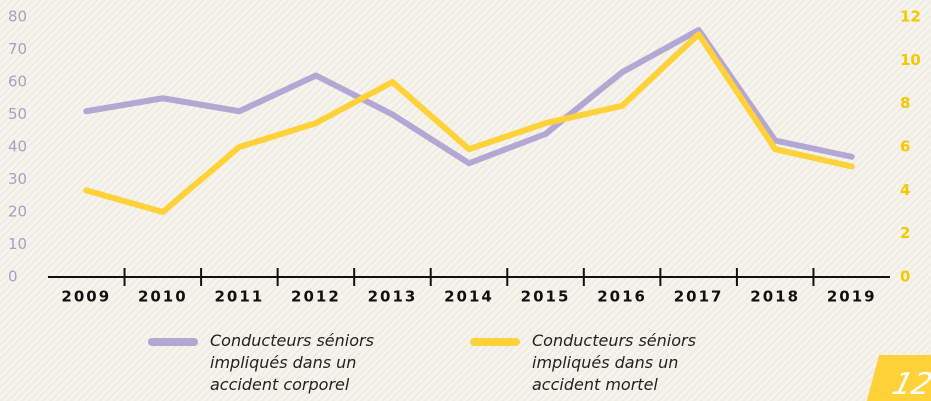  Describe the element at coordinates (17, 49) in the screenshot. I see `y-tick-label: 70` at that location.